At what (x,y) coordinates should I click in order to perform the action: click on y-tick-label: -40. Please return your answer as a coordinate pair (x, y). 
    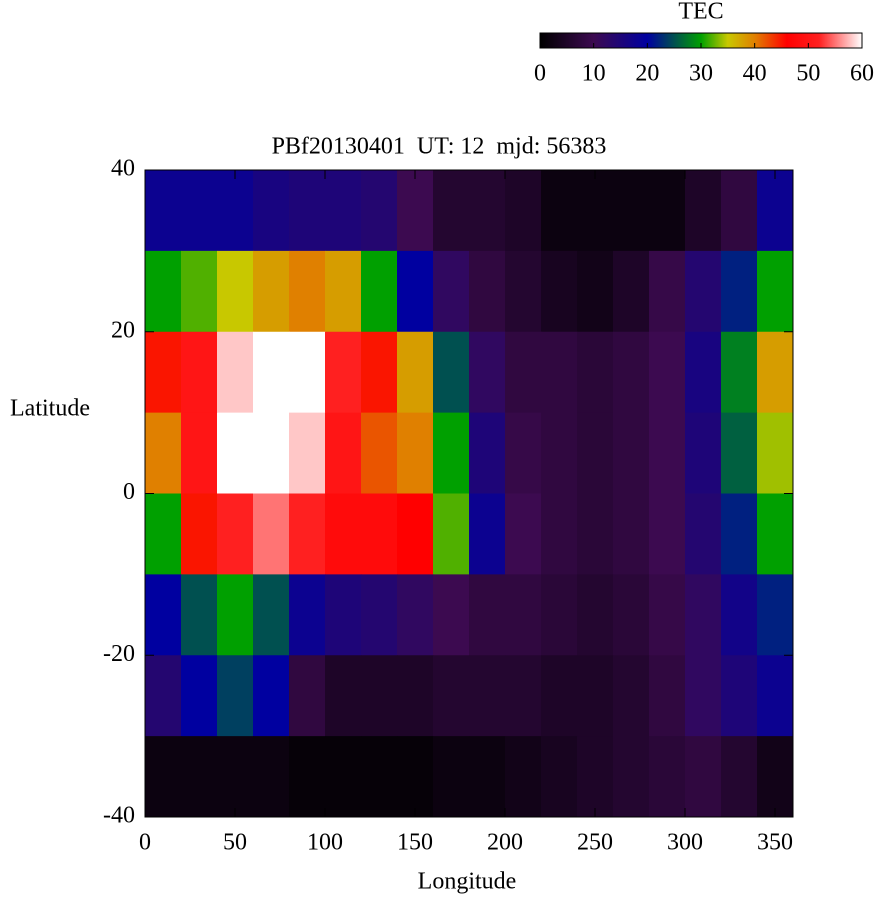
    Looking at the image, I should click on (119, 816).